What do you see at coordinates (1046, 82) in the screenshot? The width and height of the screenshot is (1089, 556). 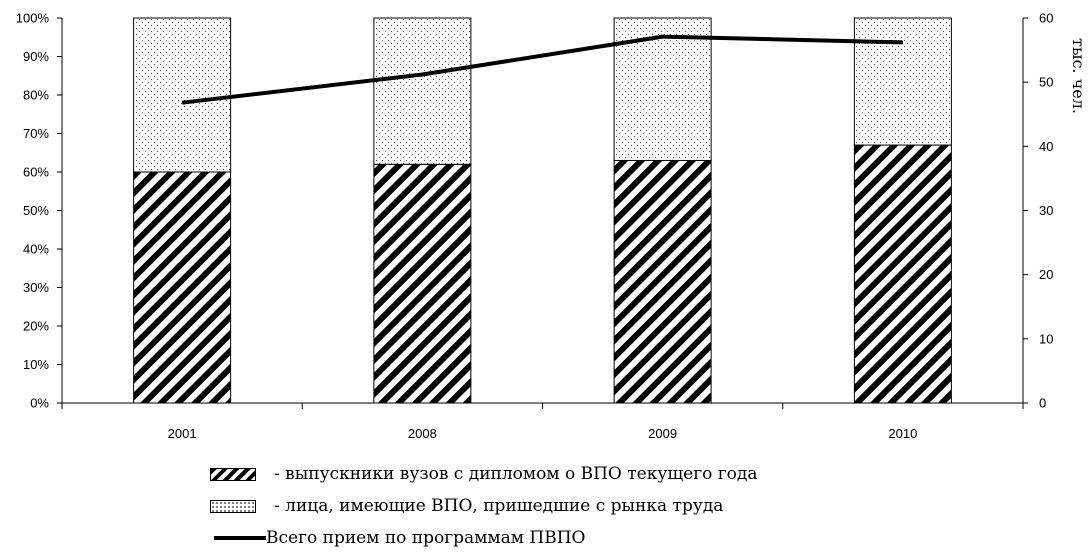 I see `right-tick-label: 50` at bounding box center [1046, 82].